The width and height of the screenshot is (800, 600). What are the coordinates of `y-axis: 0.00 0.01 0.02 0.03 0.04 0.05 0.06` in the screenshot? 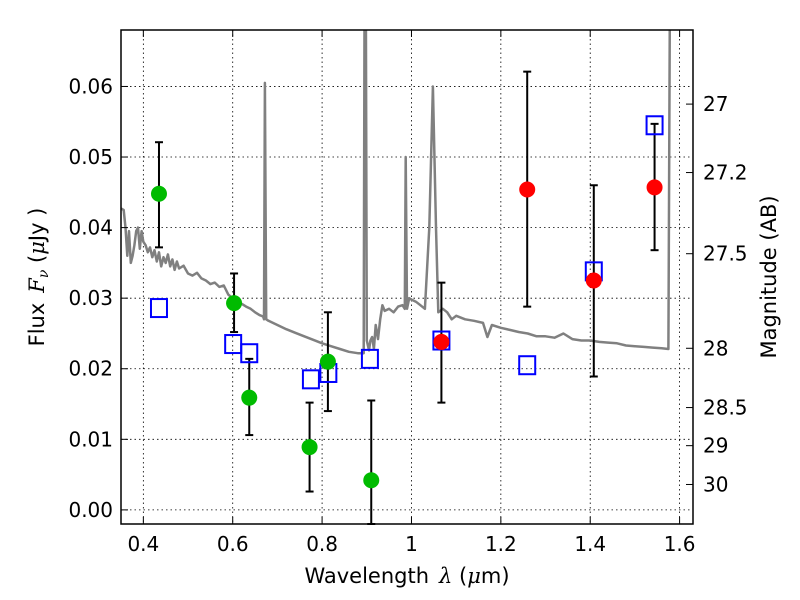 It's located at (98, 298).